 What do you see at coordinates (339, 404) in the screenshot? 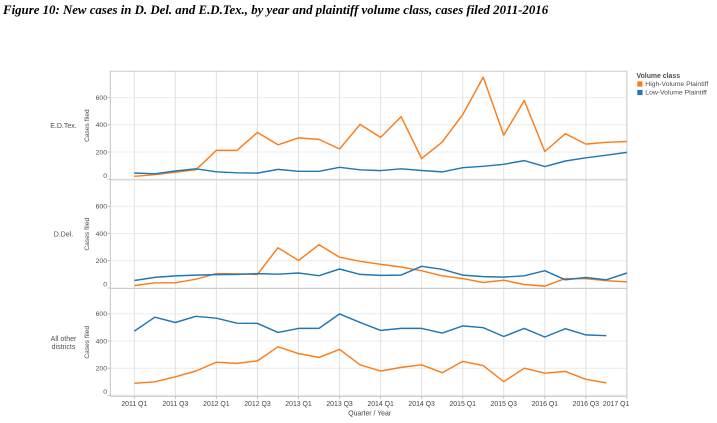
I see `svg-text: 2013 Q3` at bounding box center [339, 404].